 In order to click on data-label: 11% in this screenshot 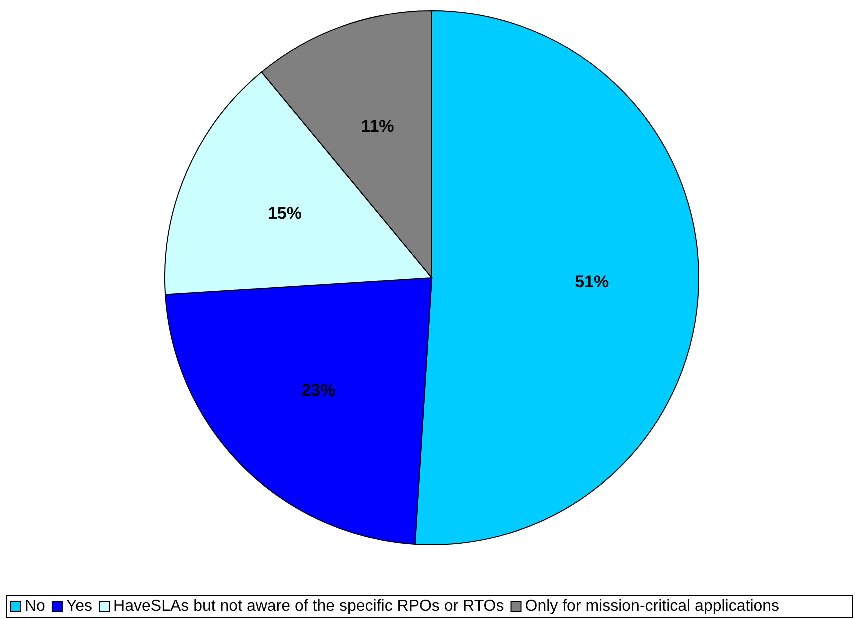, I will do `click(377, 126)`.